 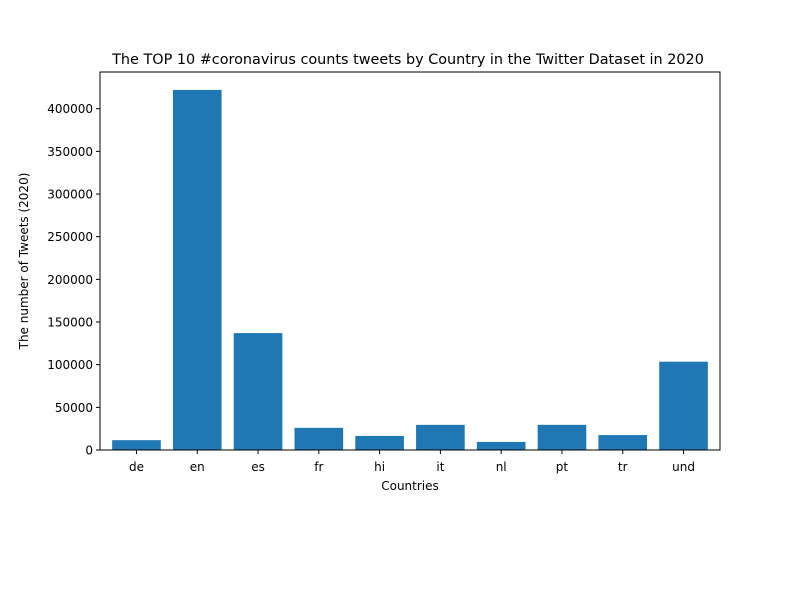 What do you see at coordinates (683, 405) in the screenshot?
I see `bar-und` at bounding box center [683, 405].